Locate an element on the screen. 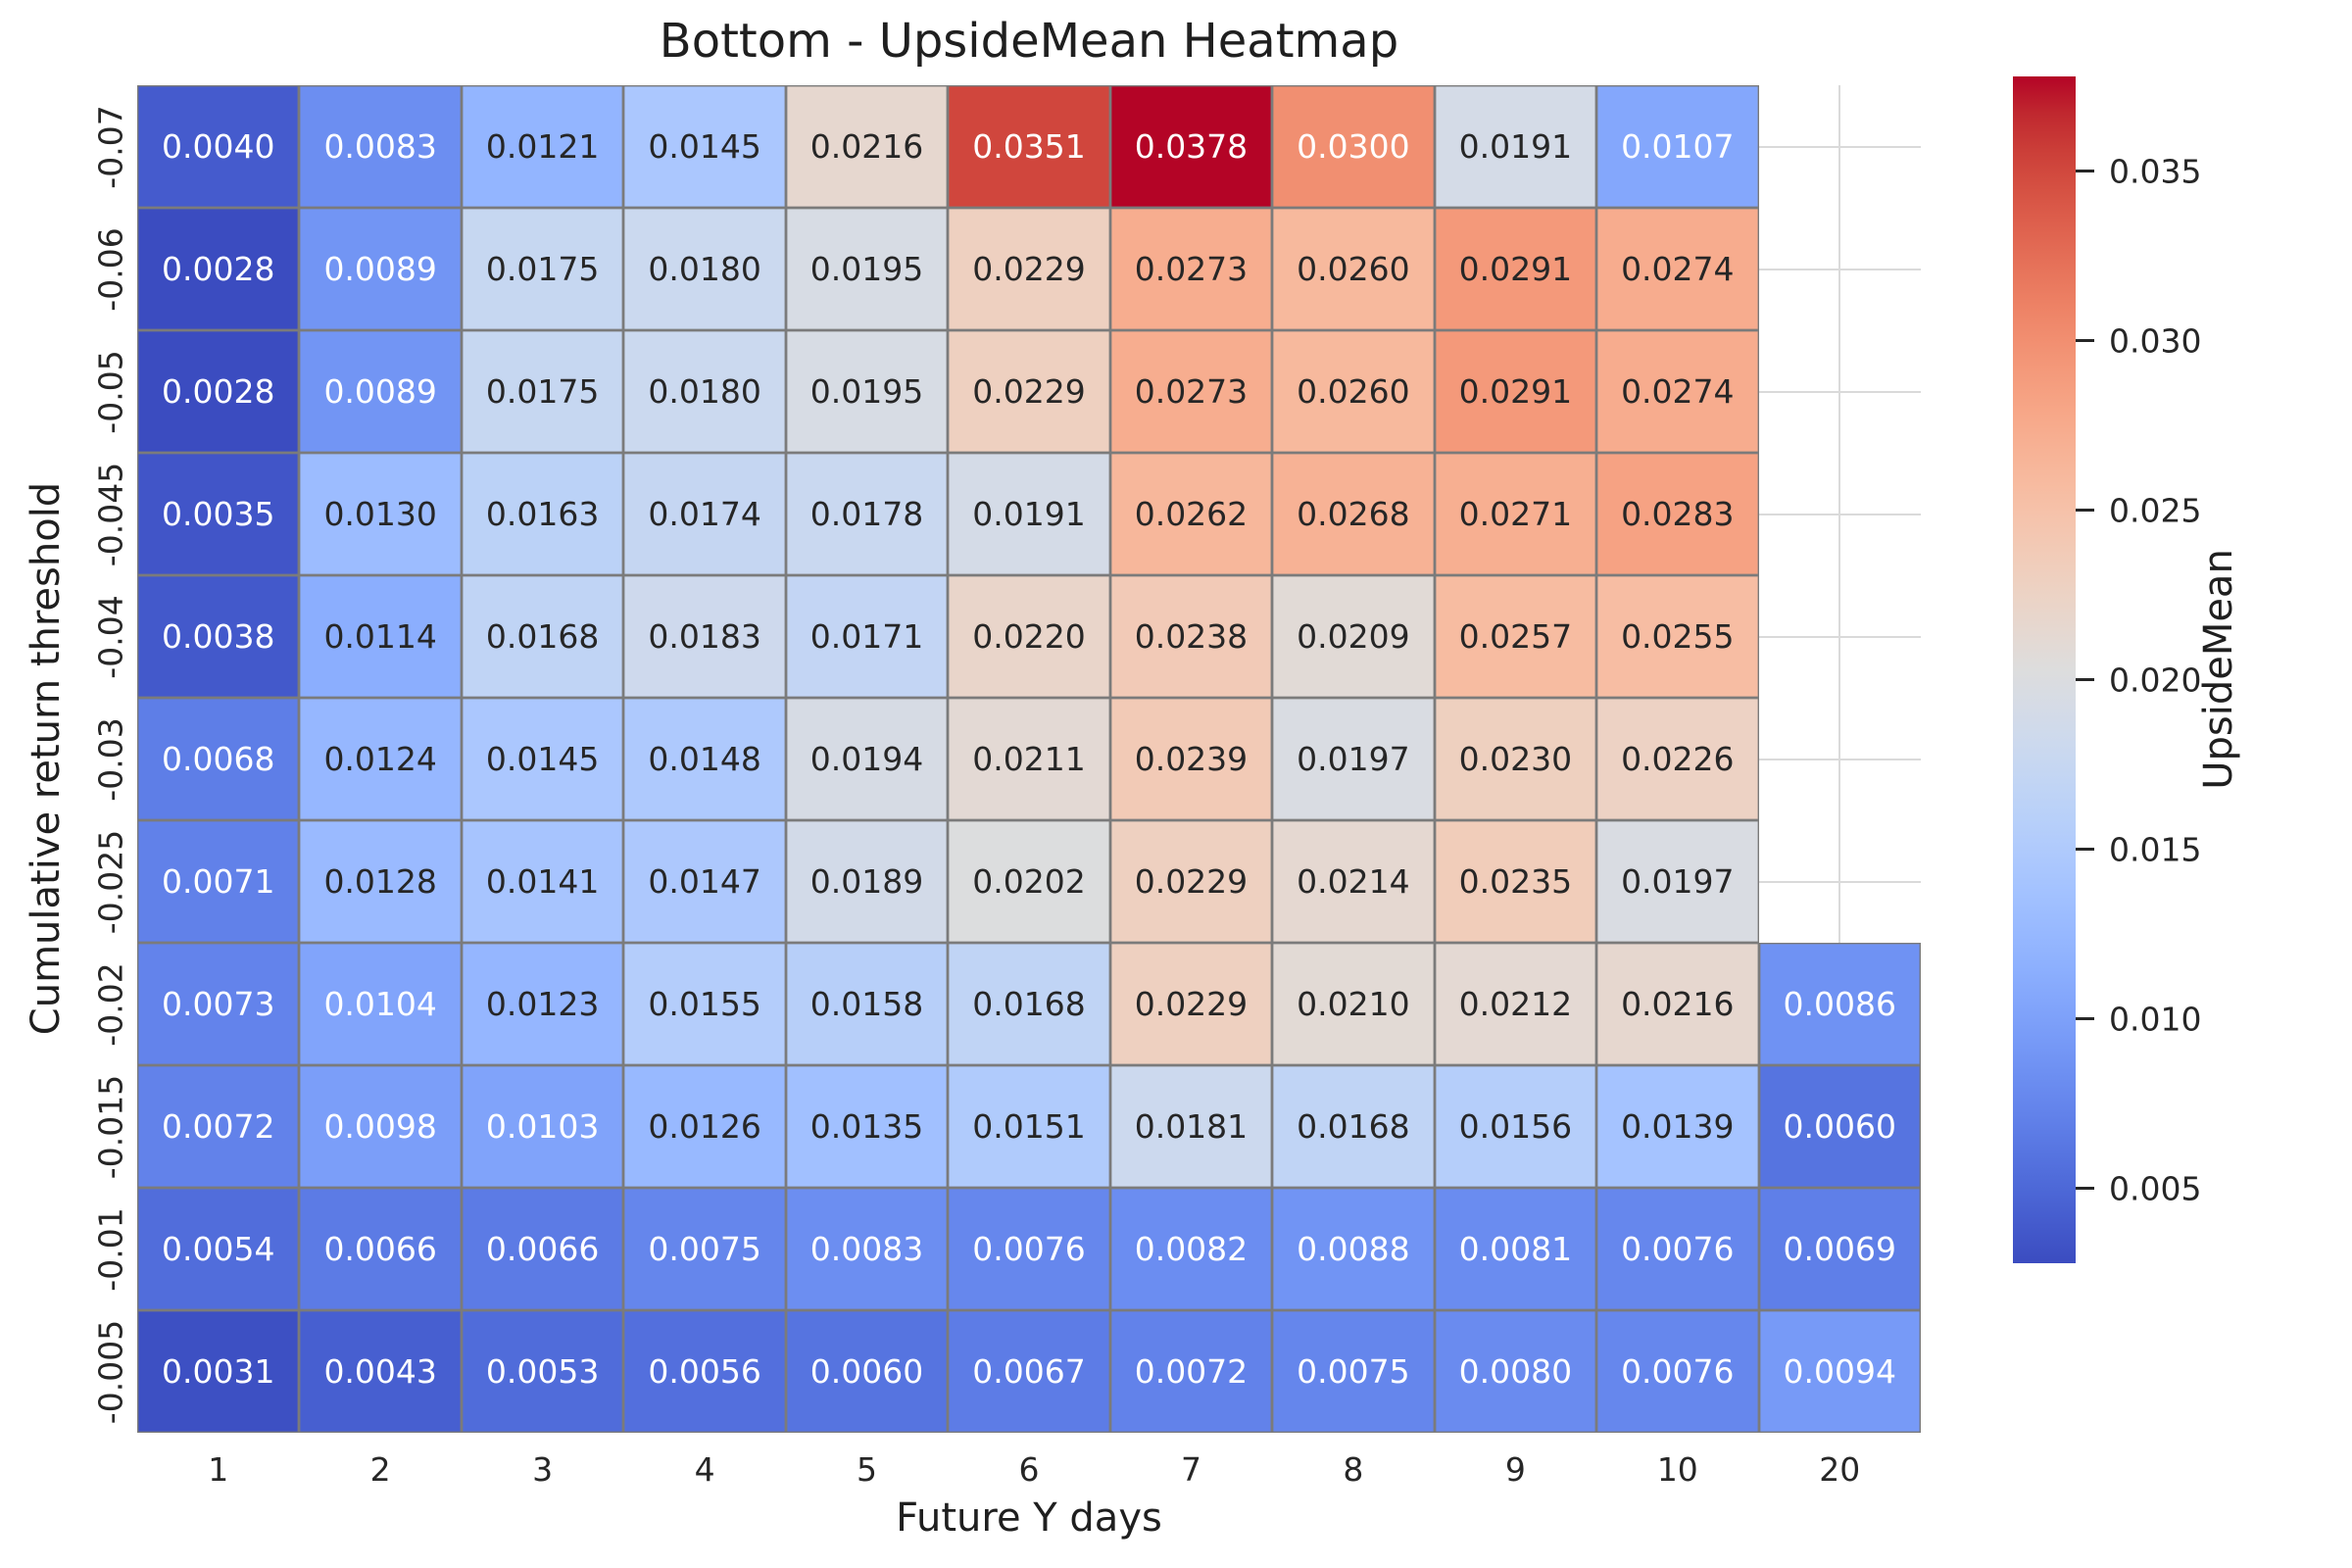 This screenshot has height=1568, width=2352. heatmap-cell: 0.0086 is located at coordinates (1839, 1004).